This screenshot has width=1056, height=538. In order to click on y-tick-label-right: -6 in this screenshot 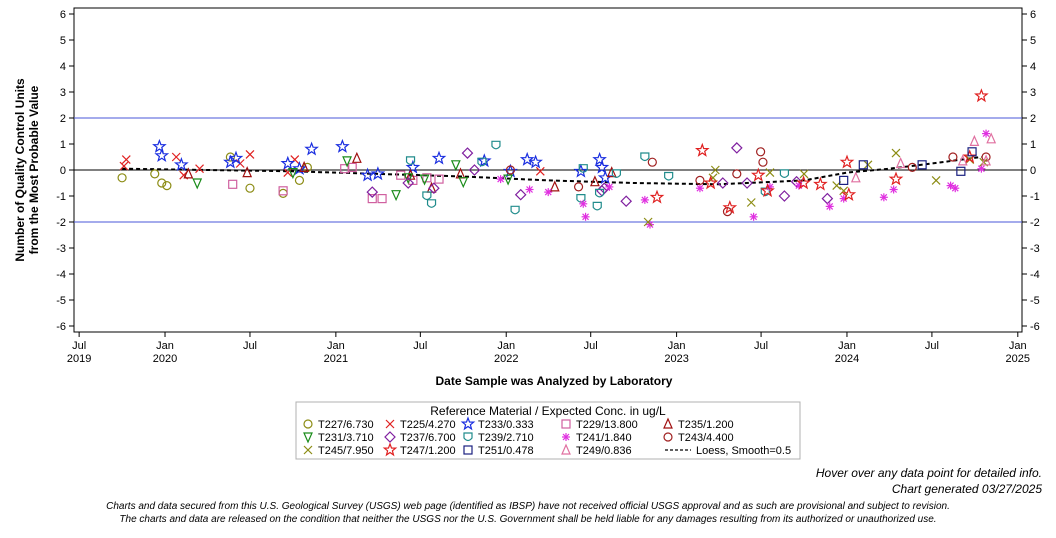, I will do `click(1035, 327)`.